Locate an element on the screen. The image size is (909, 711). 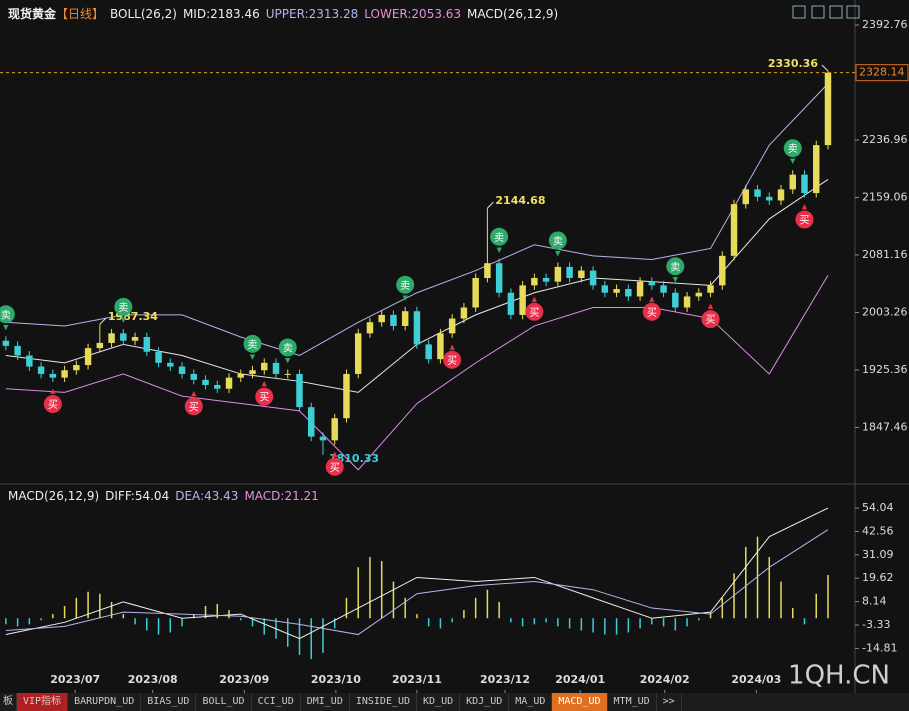
toolbar-icons is located at coordinates (826, 12).